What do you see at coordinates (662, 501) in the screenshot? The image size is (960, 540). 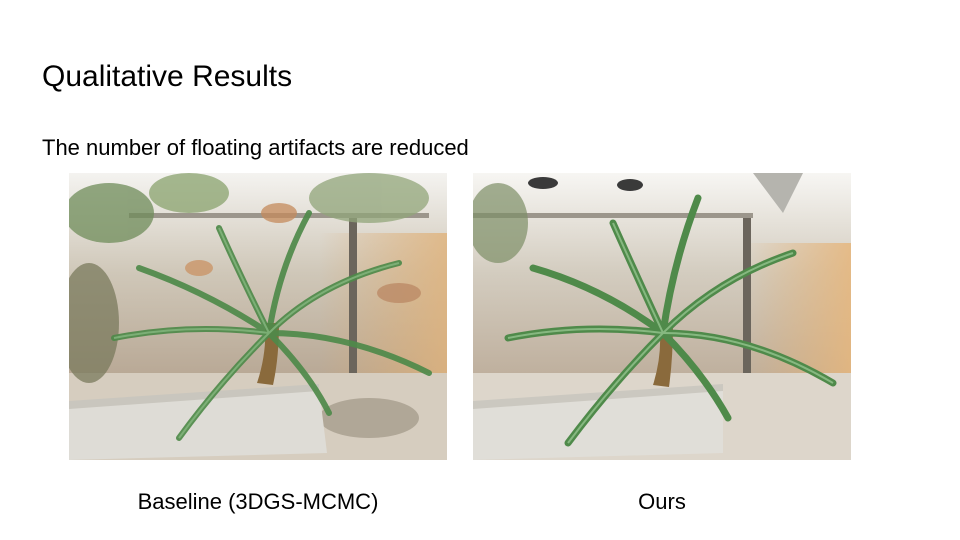 I see `ours-caption: Ours` at bounding box center [662, 501].